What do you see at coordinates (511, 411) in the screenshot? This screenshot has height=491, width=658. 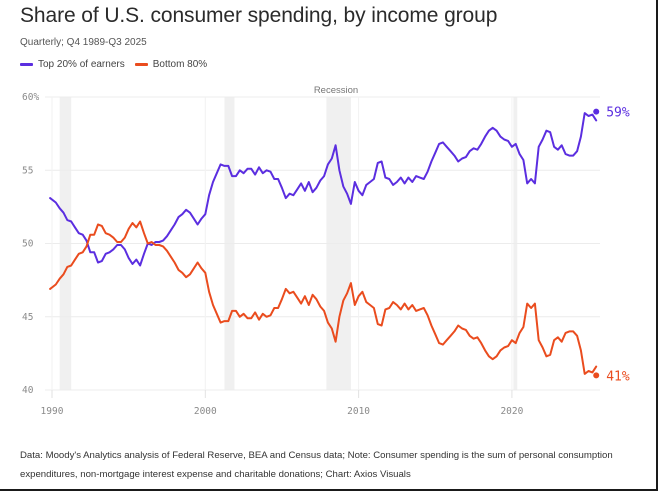 I see `x-tick-label: 2020` at bounding box center [511, 411].